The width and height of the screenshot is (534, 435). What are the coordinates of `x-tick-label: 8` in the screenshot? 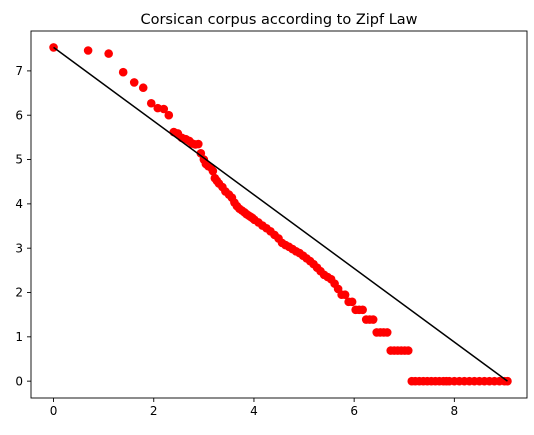 It's located at (455, 411).